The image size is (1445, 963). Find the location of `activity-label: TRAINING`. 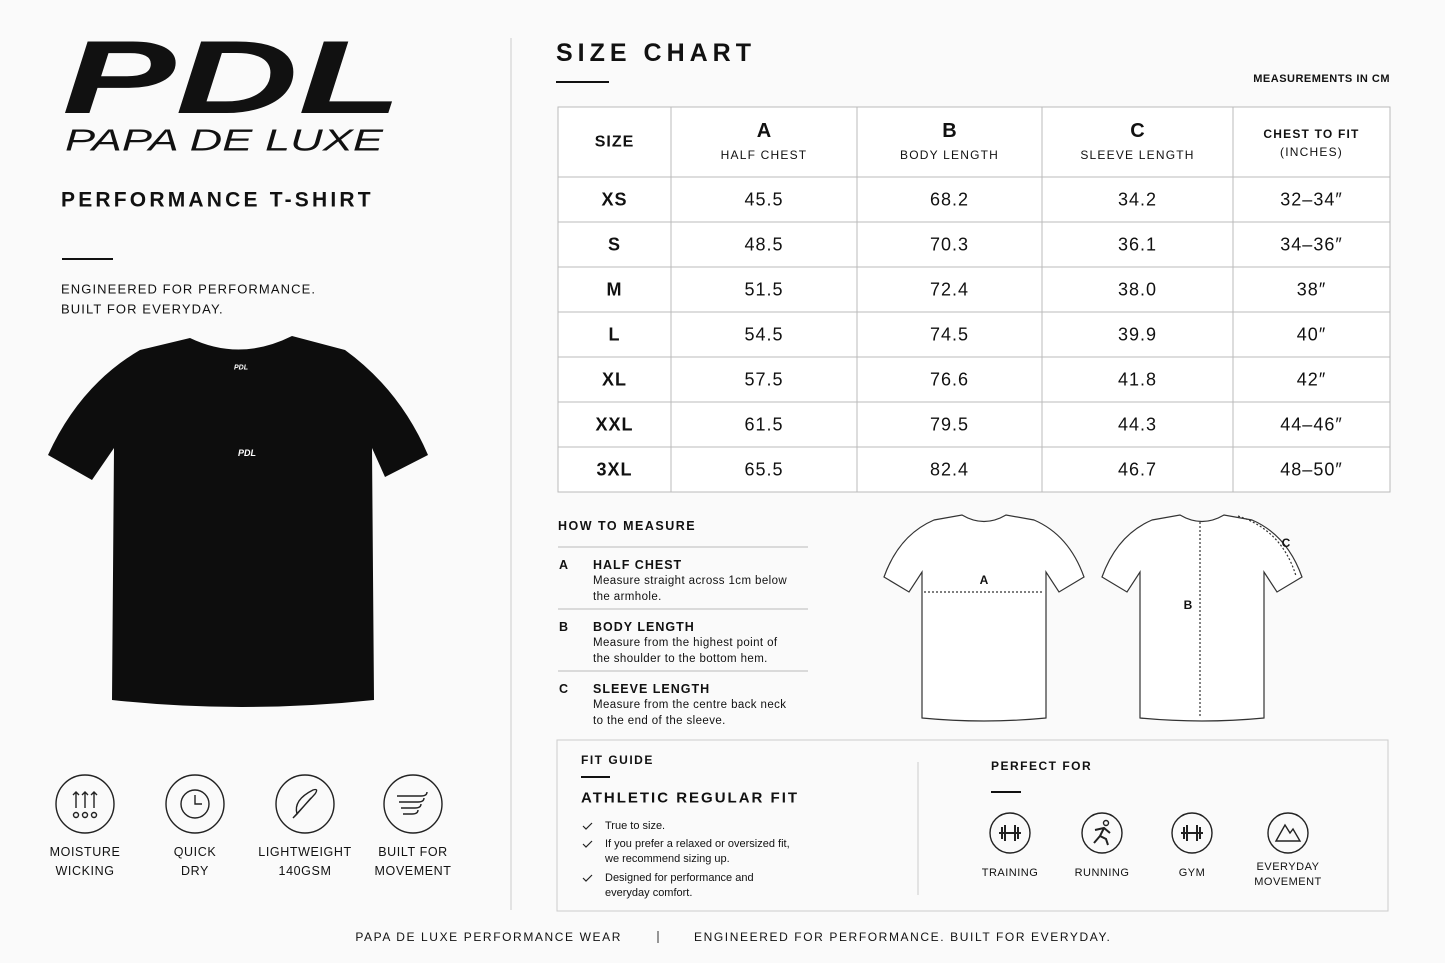

activity-label: TRAINING is located at coordinates (1010, 873).